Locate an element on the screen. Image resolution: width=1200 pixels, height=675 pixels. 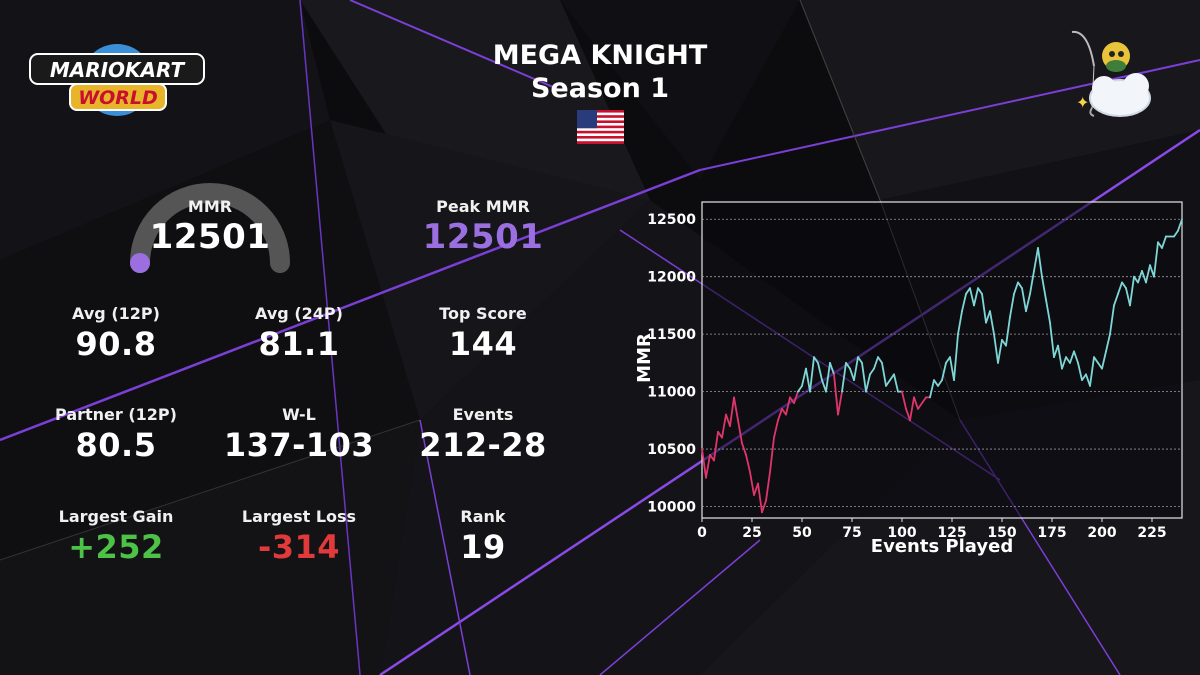
gauge-indicator is located at coordinates (140, 263).